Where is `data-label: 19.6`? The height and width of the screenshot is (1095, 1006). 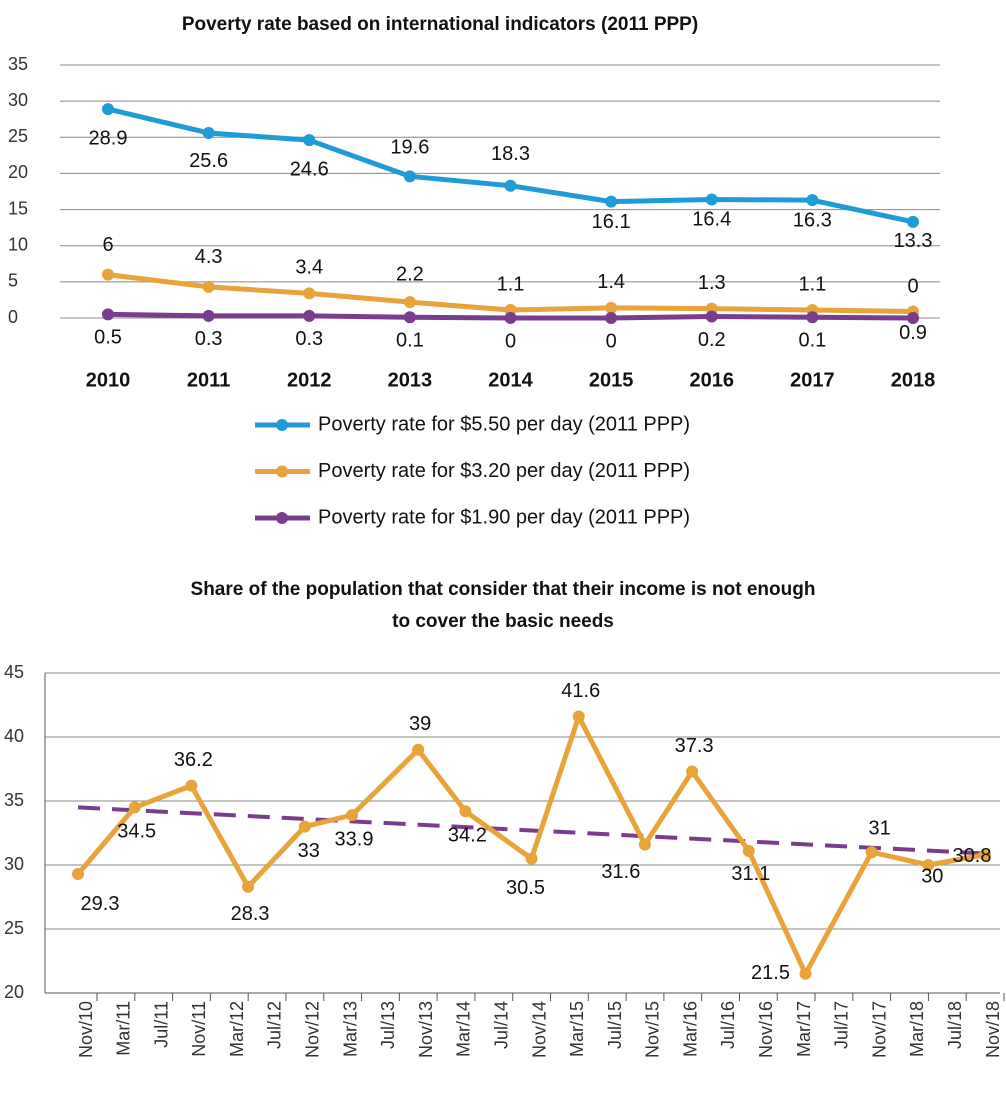 data-label: 19.6 is located at coordinates (409, 148).